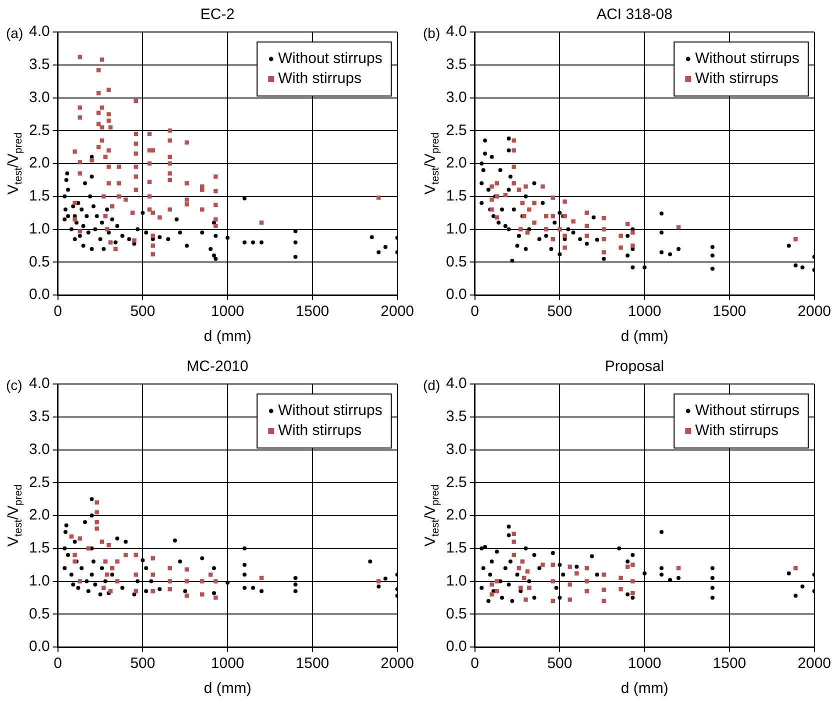 This screenshot has width=834, height=704. What do you see at coordinates (431, 32) in the screenshot?
I see `text: (b)` at bounding box center [431, 32].